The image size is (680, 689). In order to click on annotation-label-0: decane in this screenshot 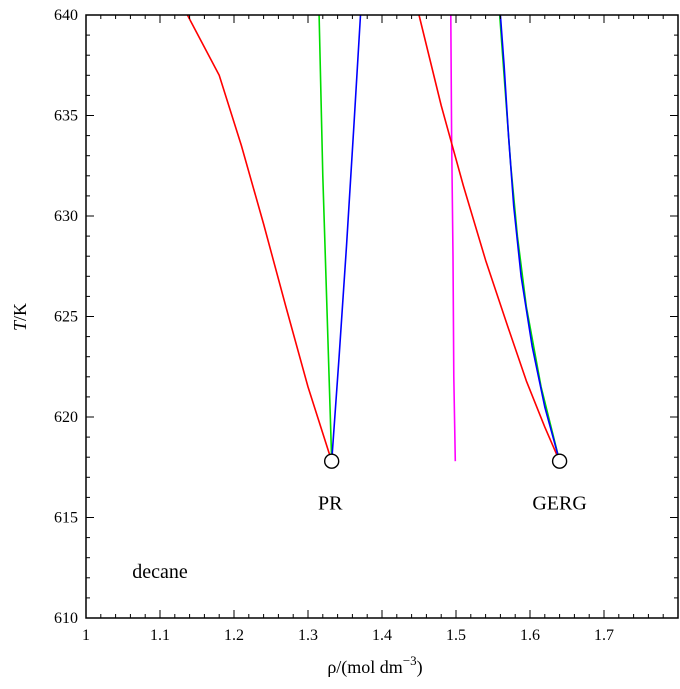, I will do `click(160, 572)`.